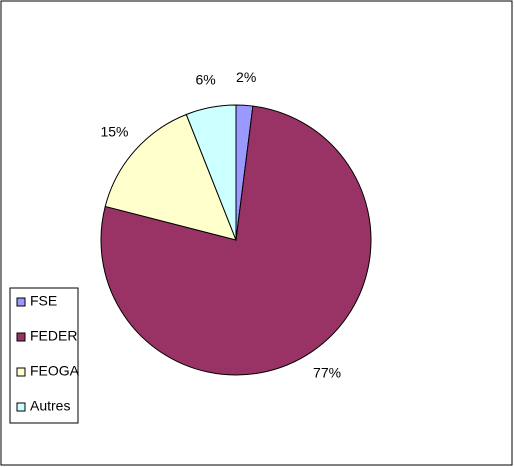 This screenshot has height=467, width=514. Describe the element at coordinates (44, 355) in the screenshot. I see `legend-box` at that location.